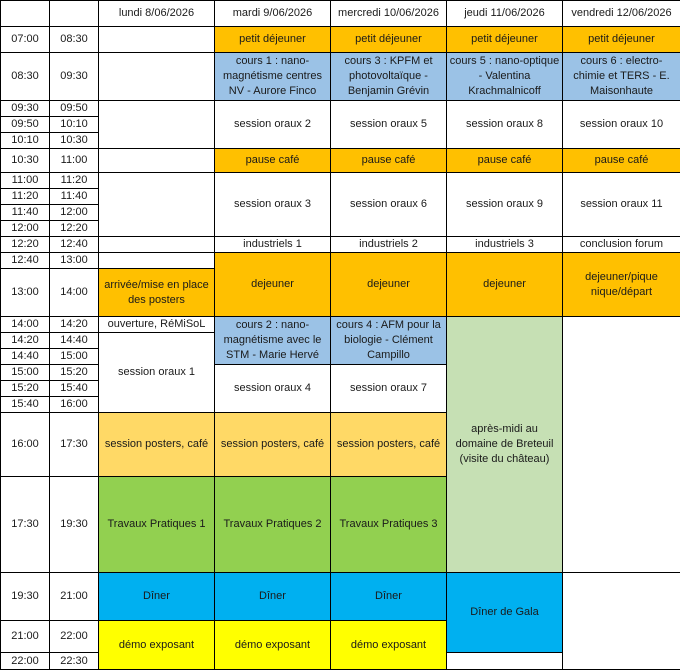  What do you see at coordinates (25, 597) in the screenshot?
I see `slot-start-time: 19:30` at bounding box center [25, 597].